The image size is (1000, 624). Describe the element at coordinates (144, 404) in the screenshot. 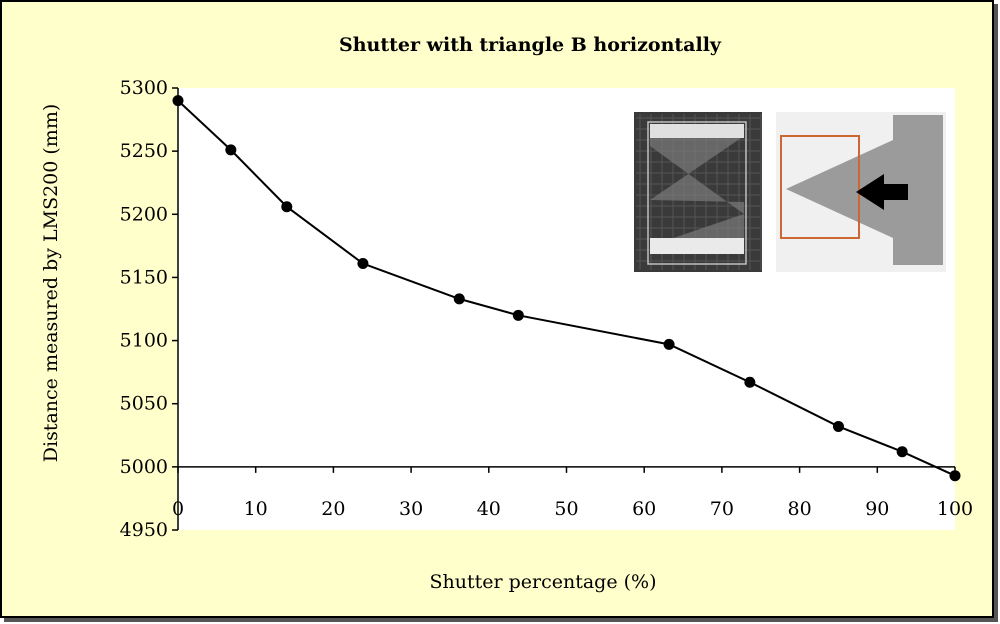

I see `y-tick-label: 5050` at that location.